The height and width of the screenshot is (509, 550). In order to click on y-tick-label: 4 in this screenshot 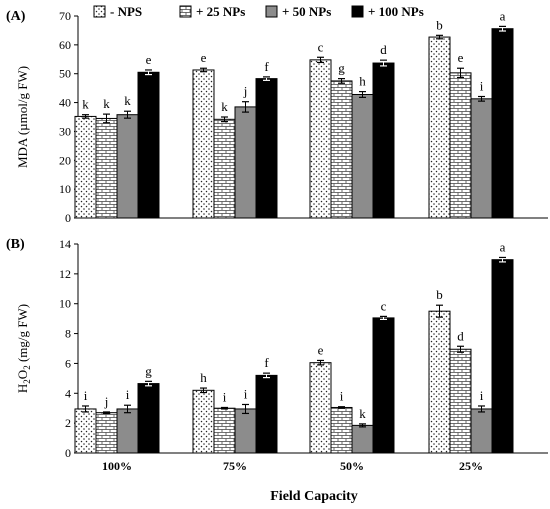, I will do `click(68, 393)`.